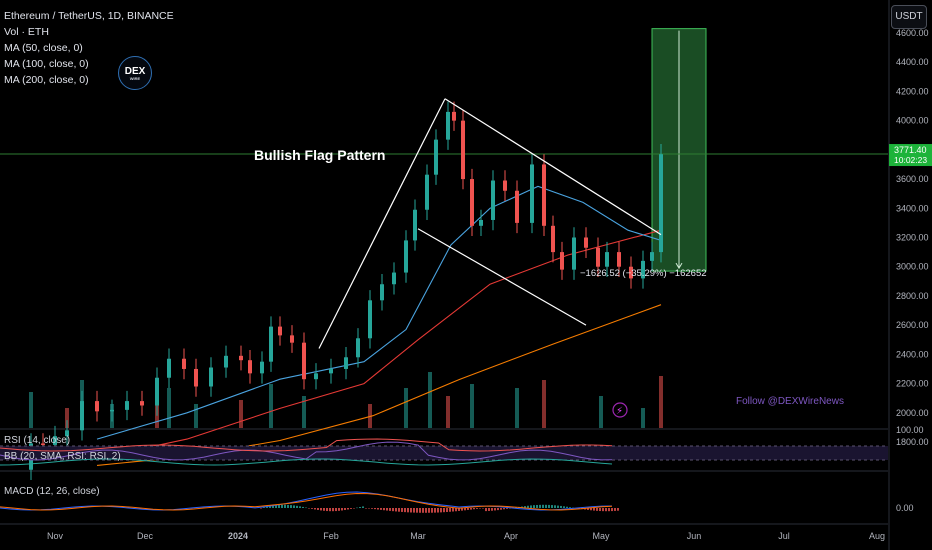 The height and width of the screenshot is (550, 932). I want to click on ma200-legend: MA (200, close, 0), so click(46, 80).